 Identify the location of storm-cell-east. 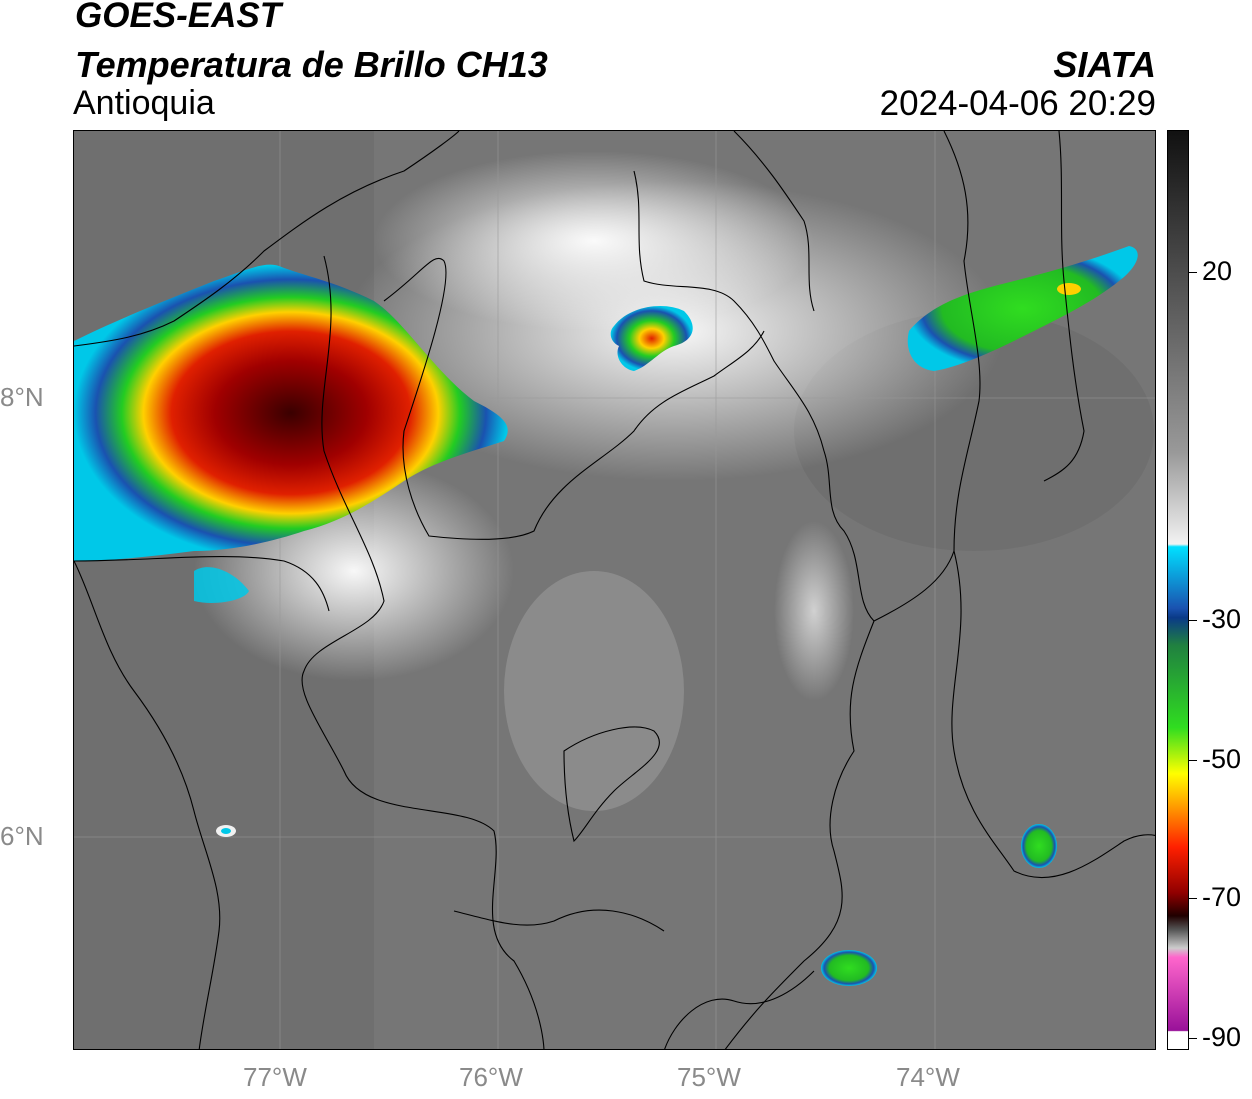
(1022, 308).